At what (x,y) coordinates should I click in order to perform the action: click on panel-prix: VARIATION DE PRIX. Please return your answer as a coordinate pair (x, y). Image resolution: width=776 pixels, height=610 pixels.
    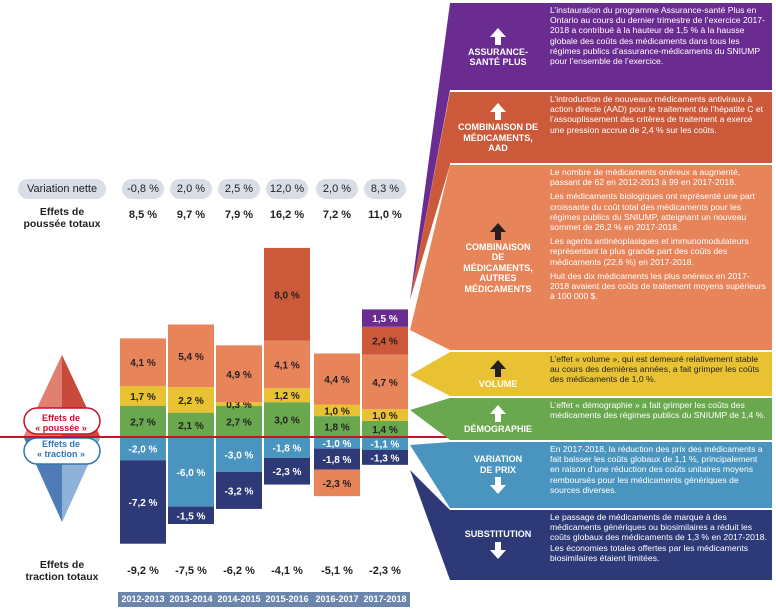
    Looking at the image, I should click on (498, 475).